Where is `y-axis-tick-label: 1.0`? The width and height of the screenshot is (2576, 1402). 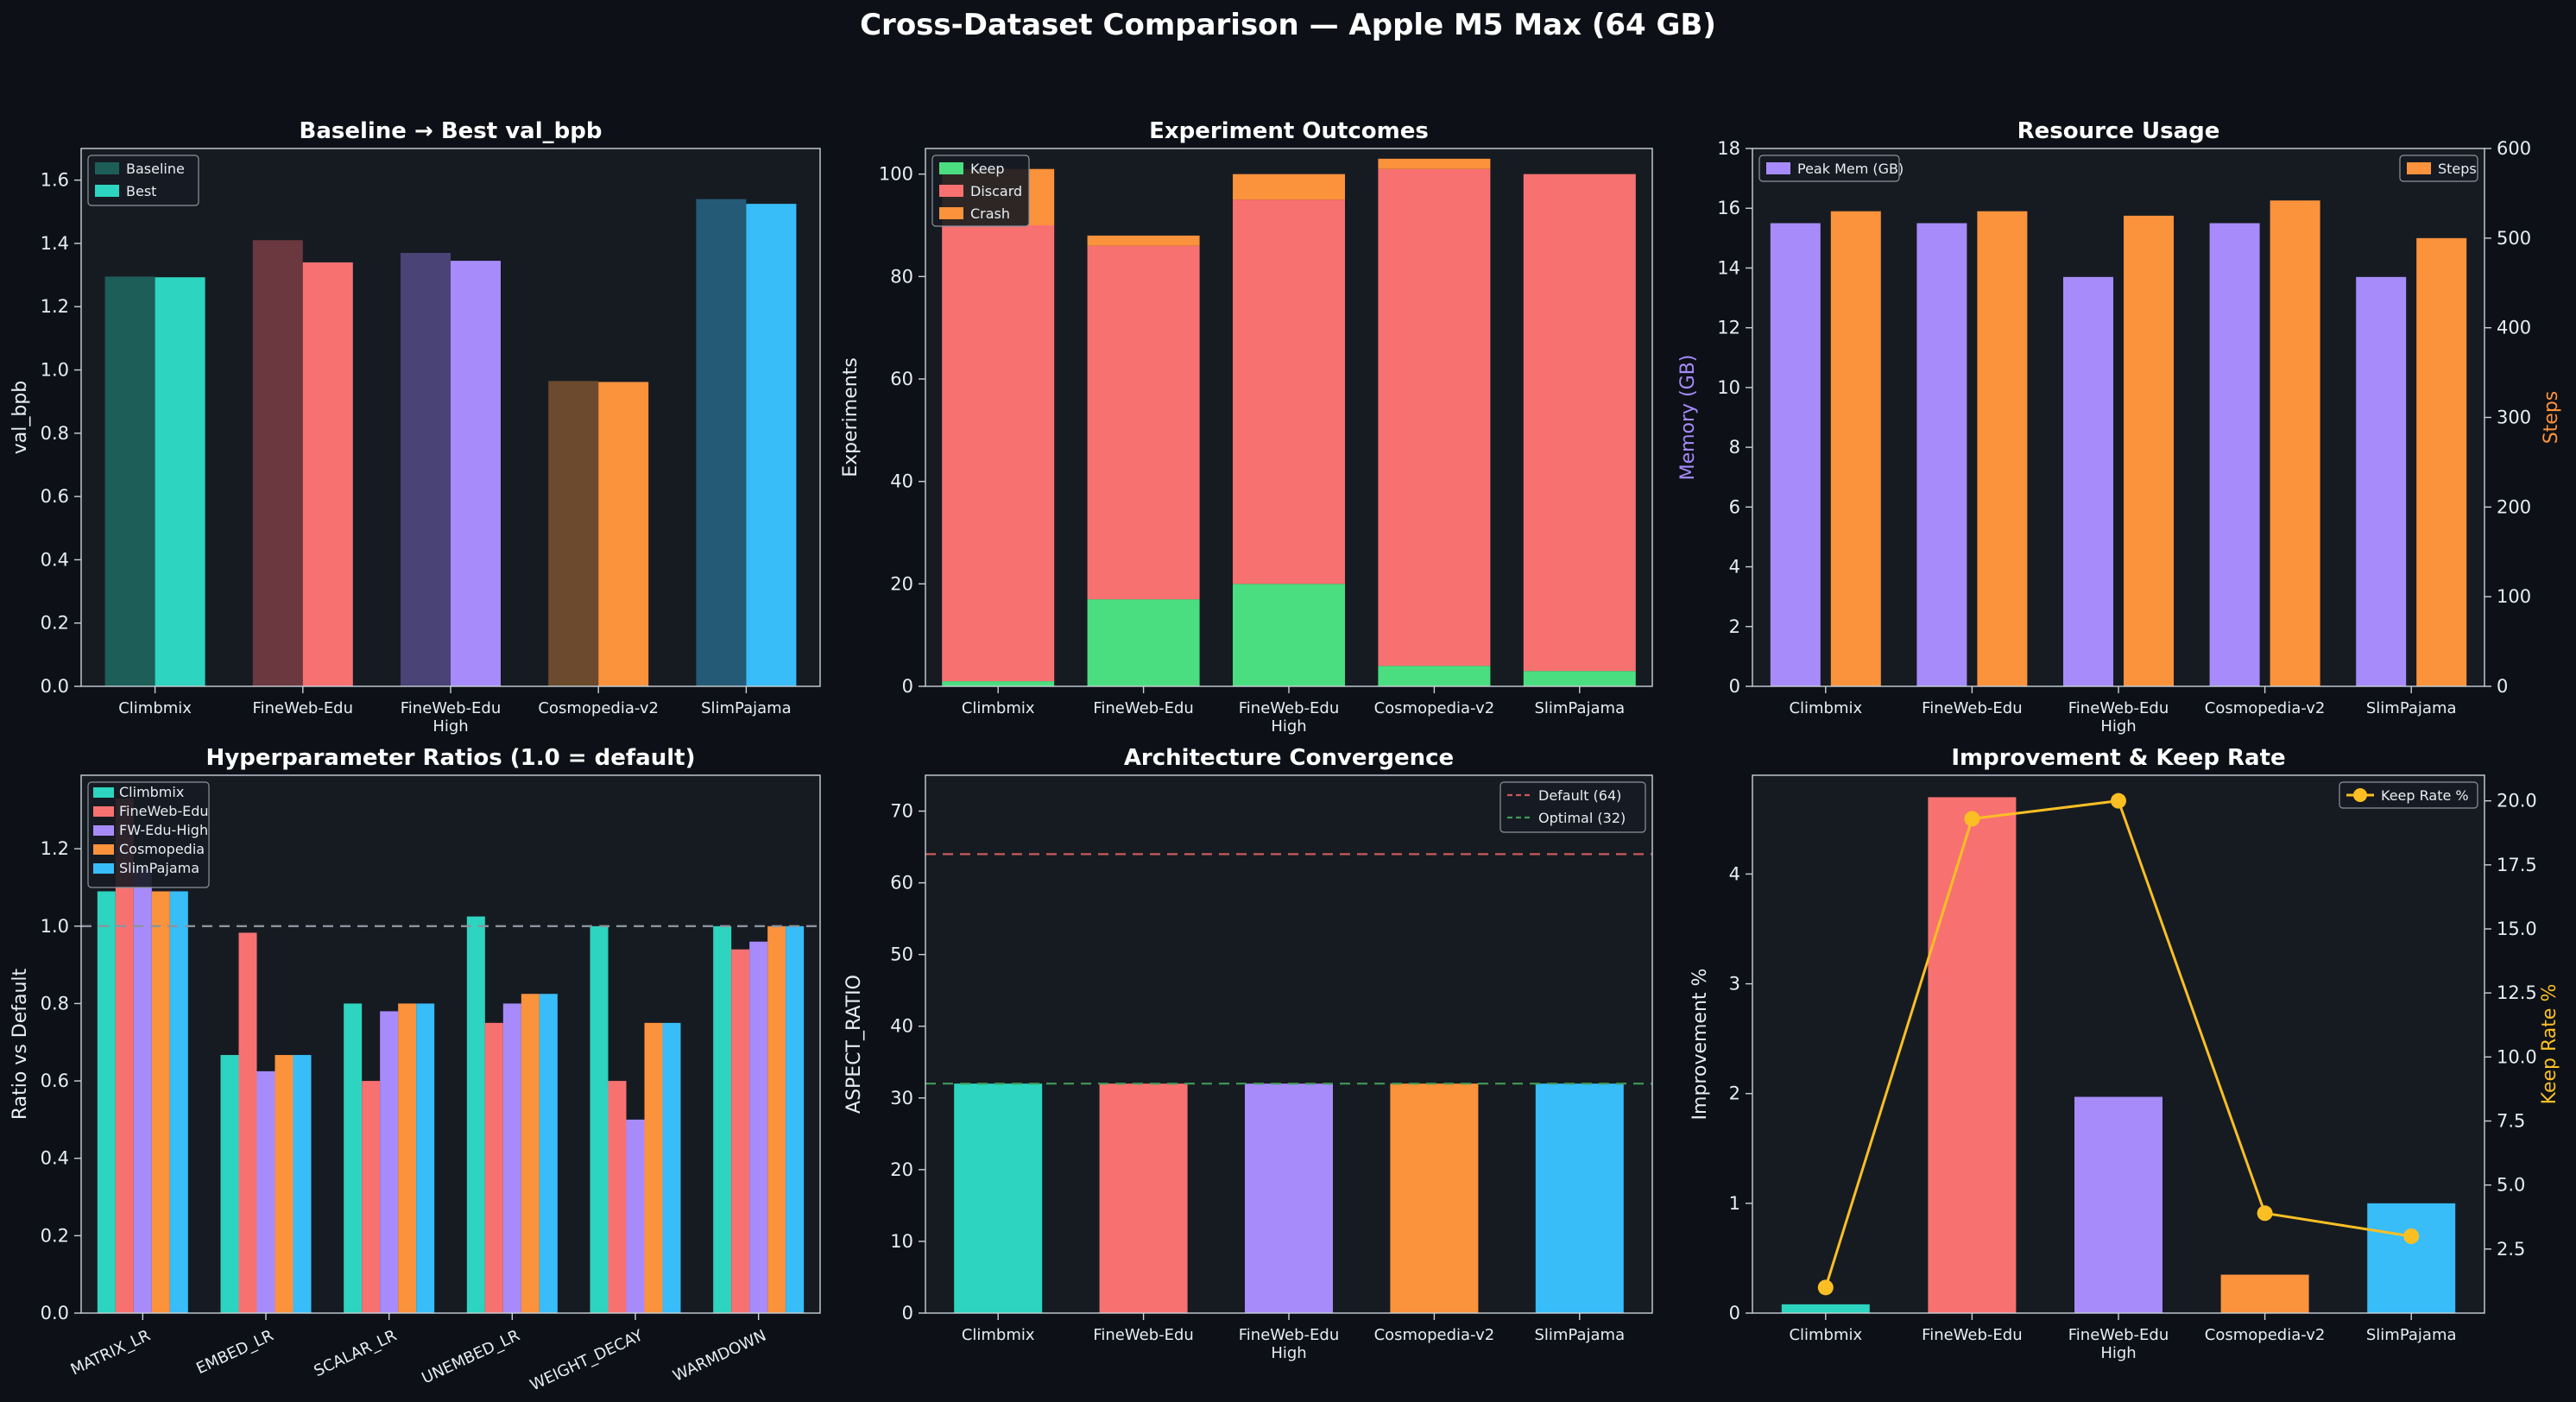
y-axis-tick-label: 1.0 is located at coordinates (55, 926).